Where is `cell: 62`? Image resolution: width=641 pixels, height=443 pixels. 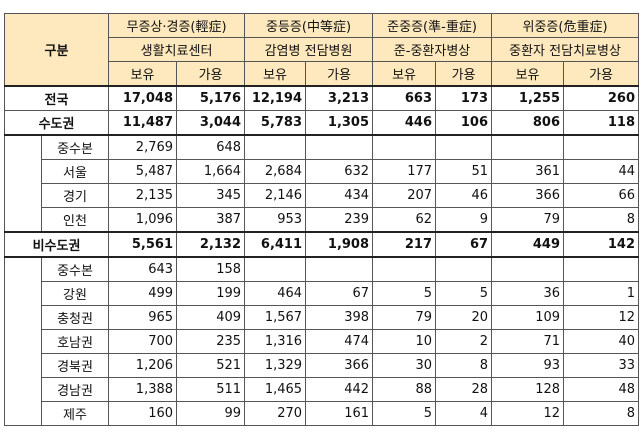 cell: 62 is located at coordinates (404, 220).